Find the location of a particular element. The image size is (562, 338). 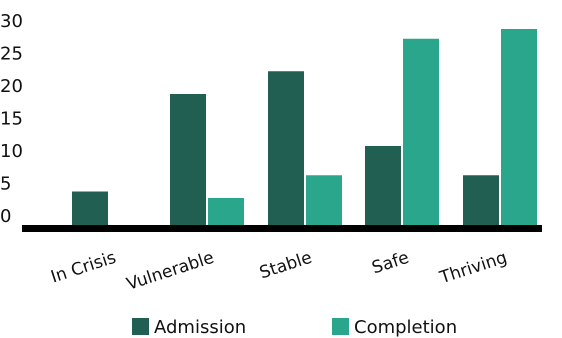

category-labels: In Crisis Vulnerable Stable Safe Thriving is located at coordinates (278, 271).